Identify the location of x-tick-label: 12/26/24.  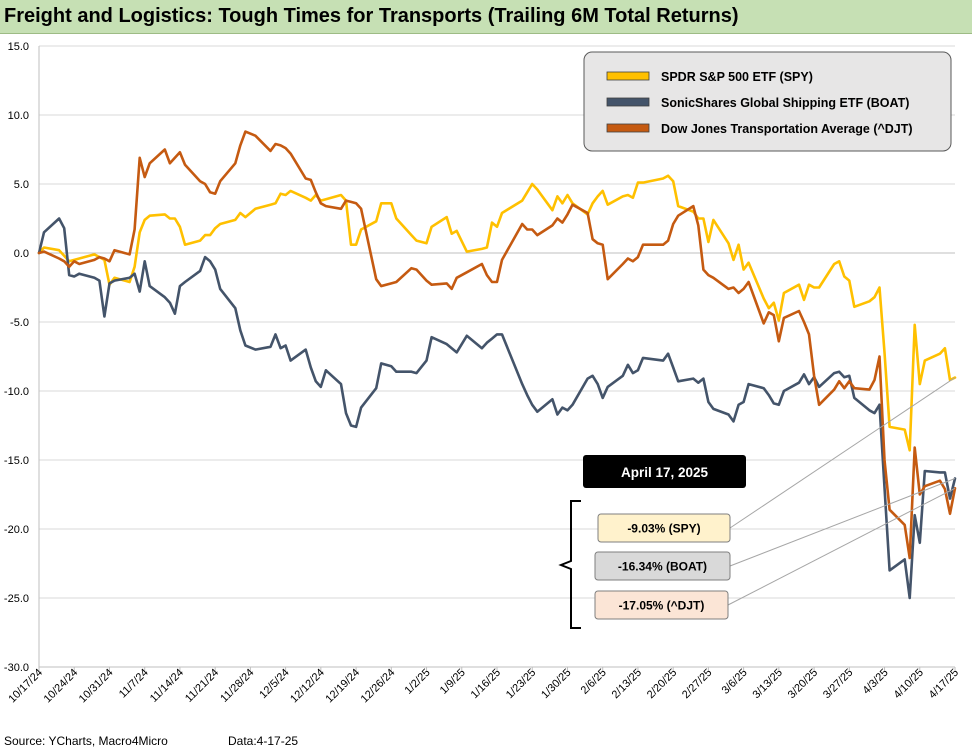
(378, 686).